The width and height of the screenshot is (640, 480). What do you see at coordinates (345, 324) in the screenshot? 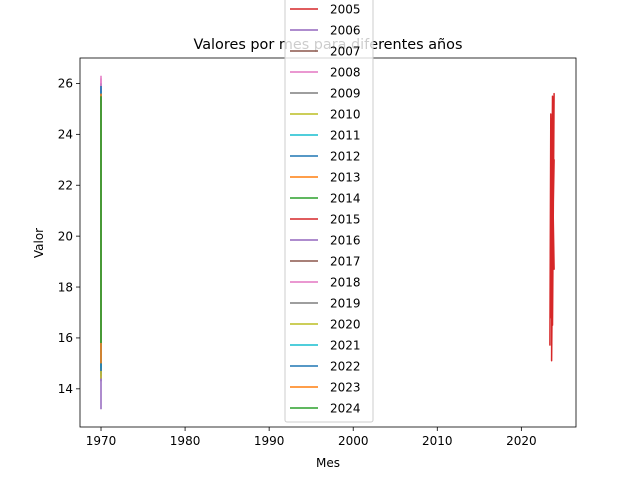
I see `legend-label-2020: 2020` at bounding box center [345, 324].